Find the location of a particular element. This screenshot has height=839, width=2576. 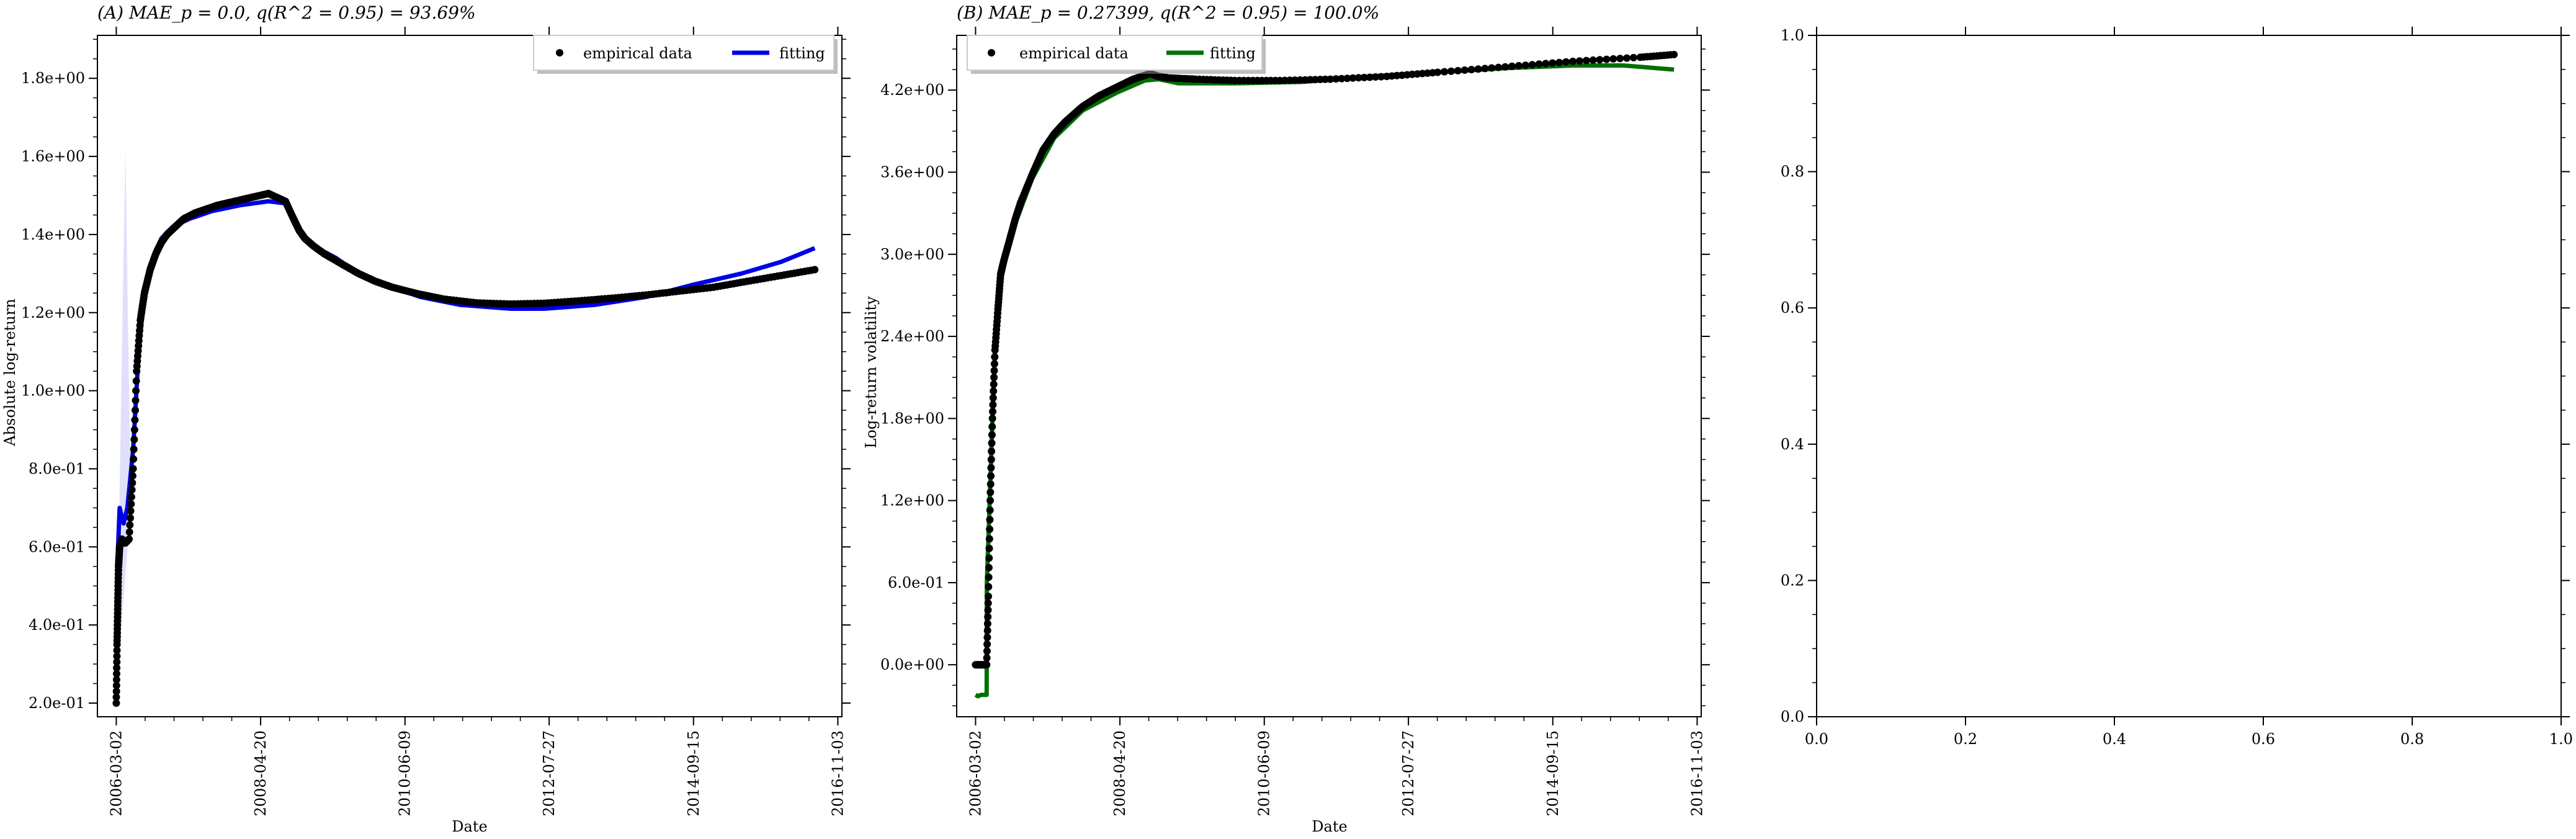

y-tick-label: 3.6e+00 is located at coordinates (912, 172).